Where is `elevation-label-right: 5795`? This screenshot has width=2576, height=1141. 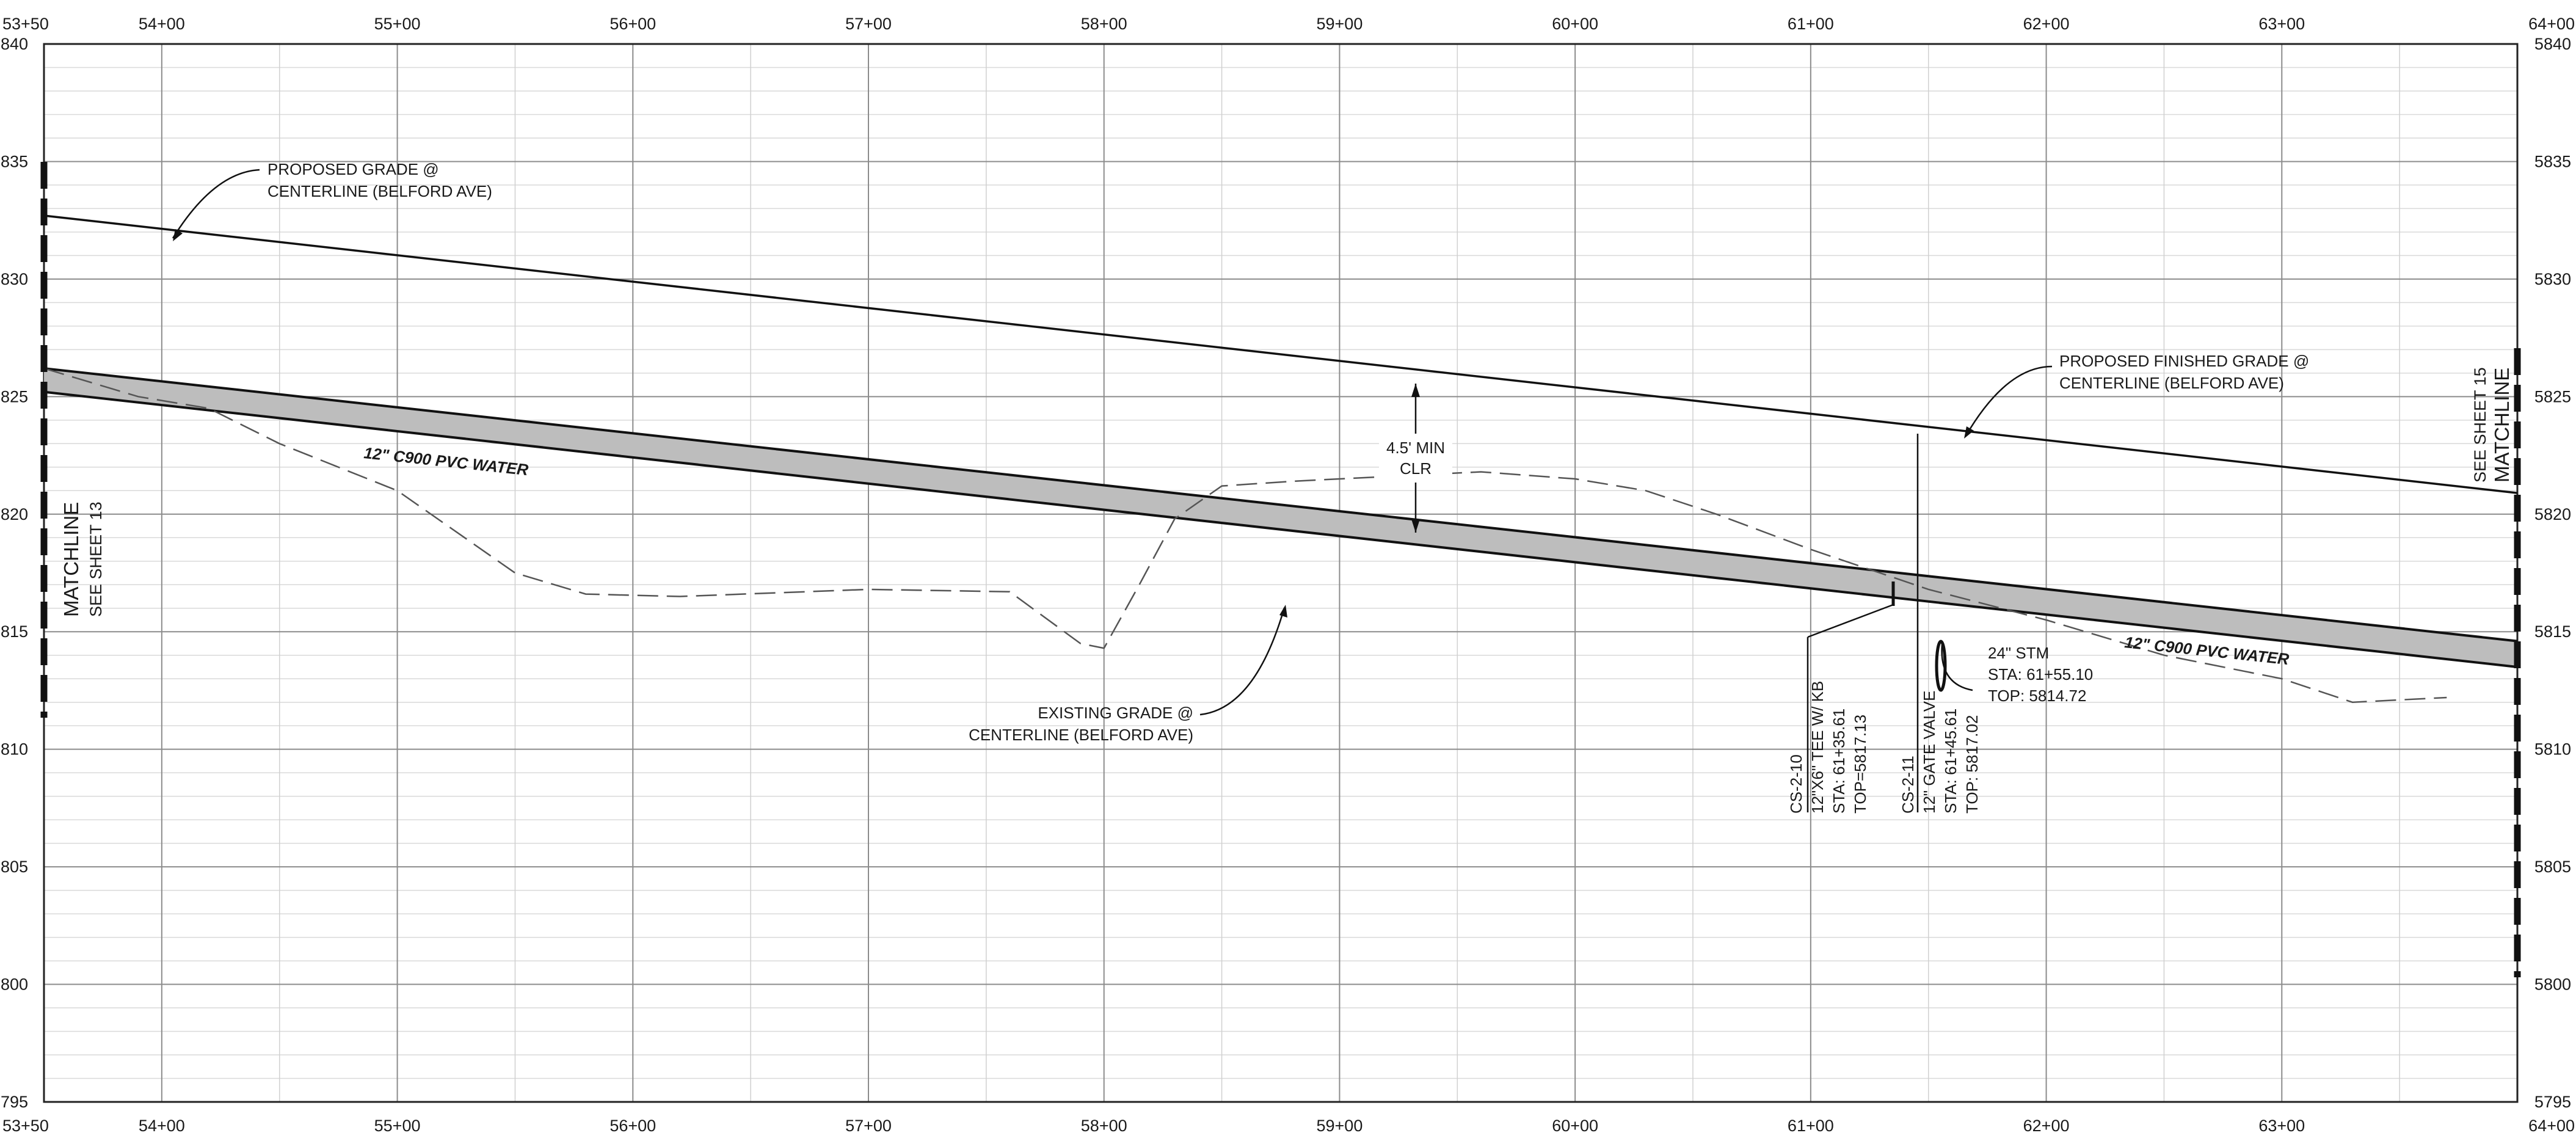 elevation-label-right: 5795 is located at coordinates (2553, 1102).